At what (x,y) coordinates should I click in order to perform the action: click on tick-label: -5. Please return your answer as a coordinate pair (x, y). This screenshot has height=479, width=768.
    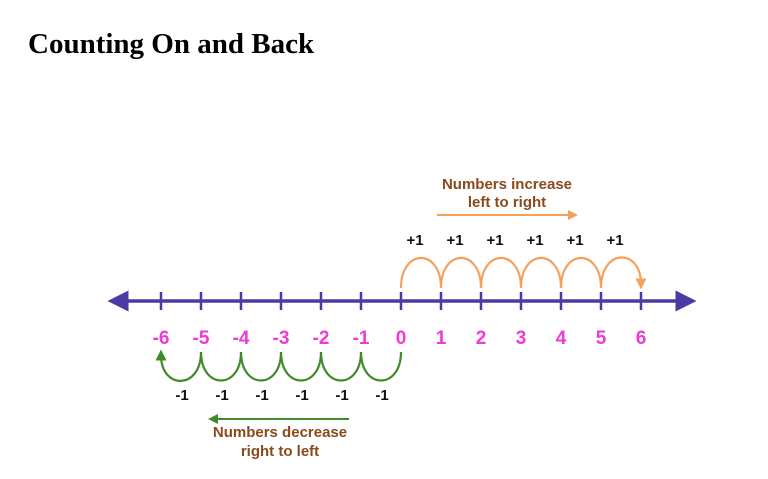
    Looking at the image, I should click on (201, 338).